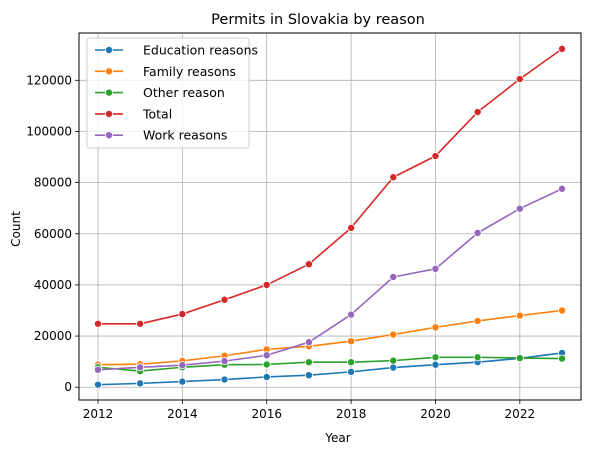 The height and width of the screenshot is (455, 597). I want to click on legend-box, so click(168, 93).